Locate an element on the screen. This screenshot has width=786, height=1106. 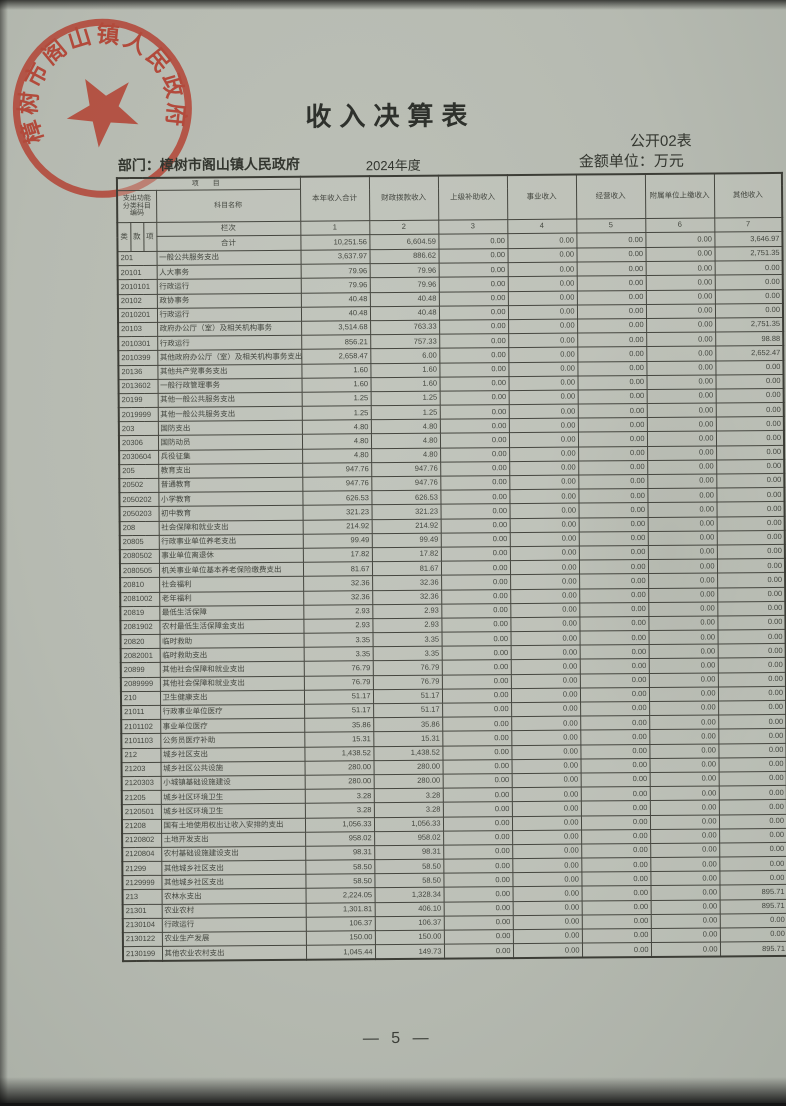
row-value: 58.50 is located at coordinates (409, 881).